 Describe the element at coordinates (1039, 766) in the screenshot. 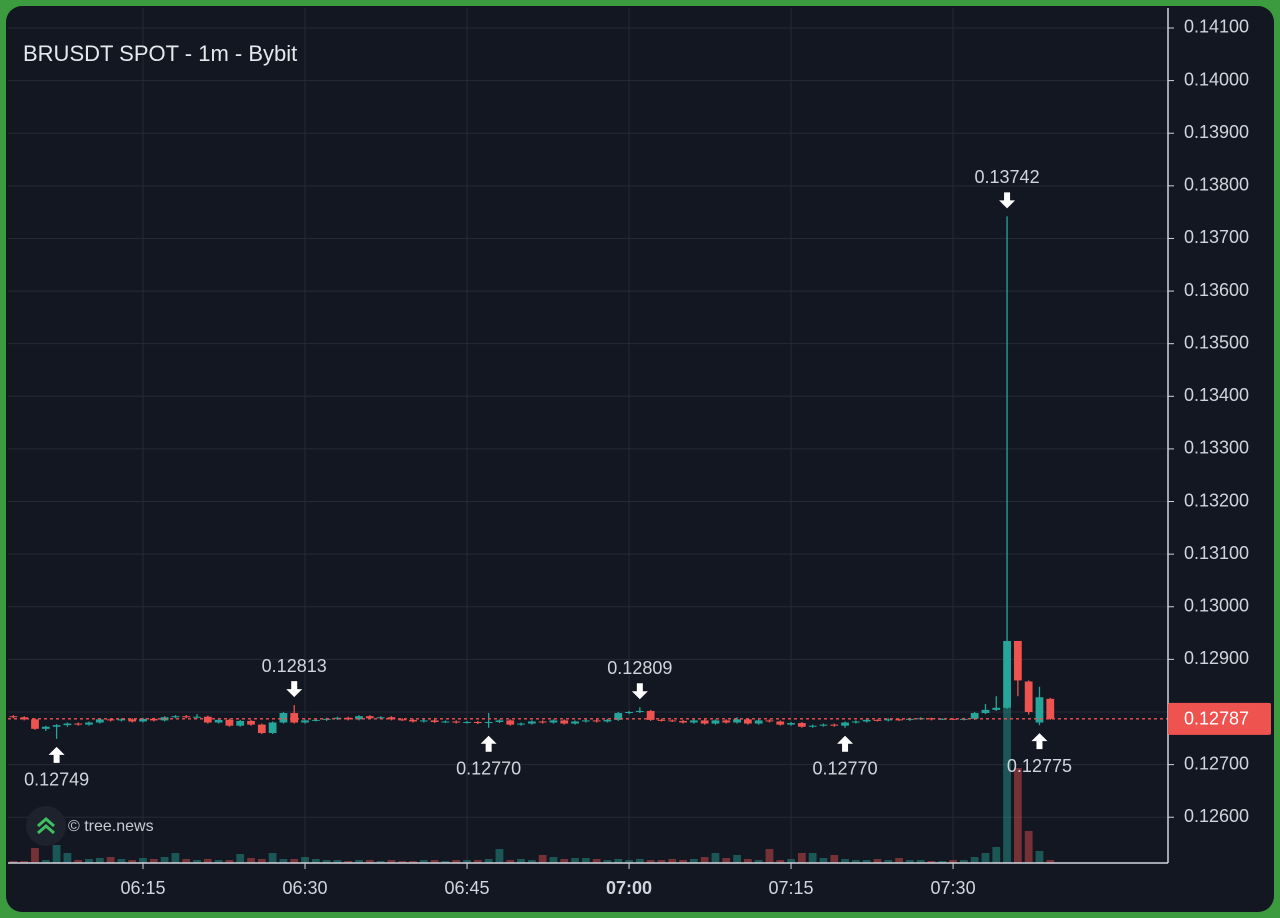

I see `annotation-label: 0.12775` at that location.